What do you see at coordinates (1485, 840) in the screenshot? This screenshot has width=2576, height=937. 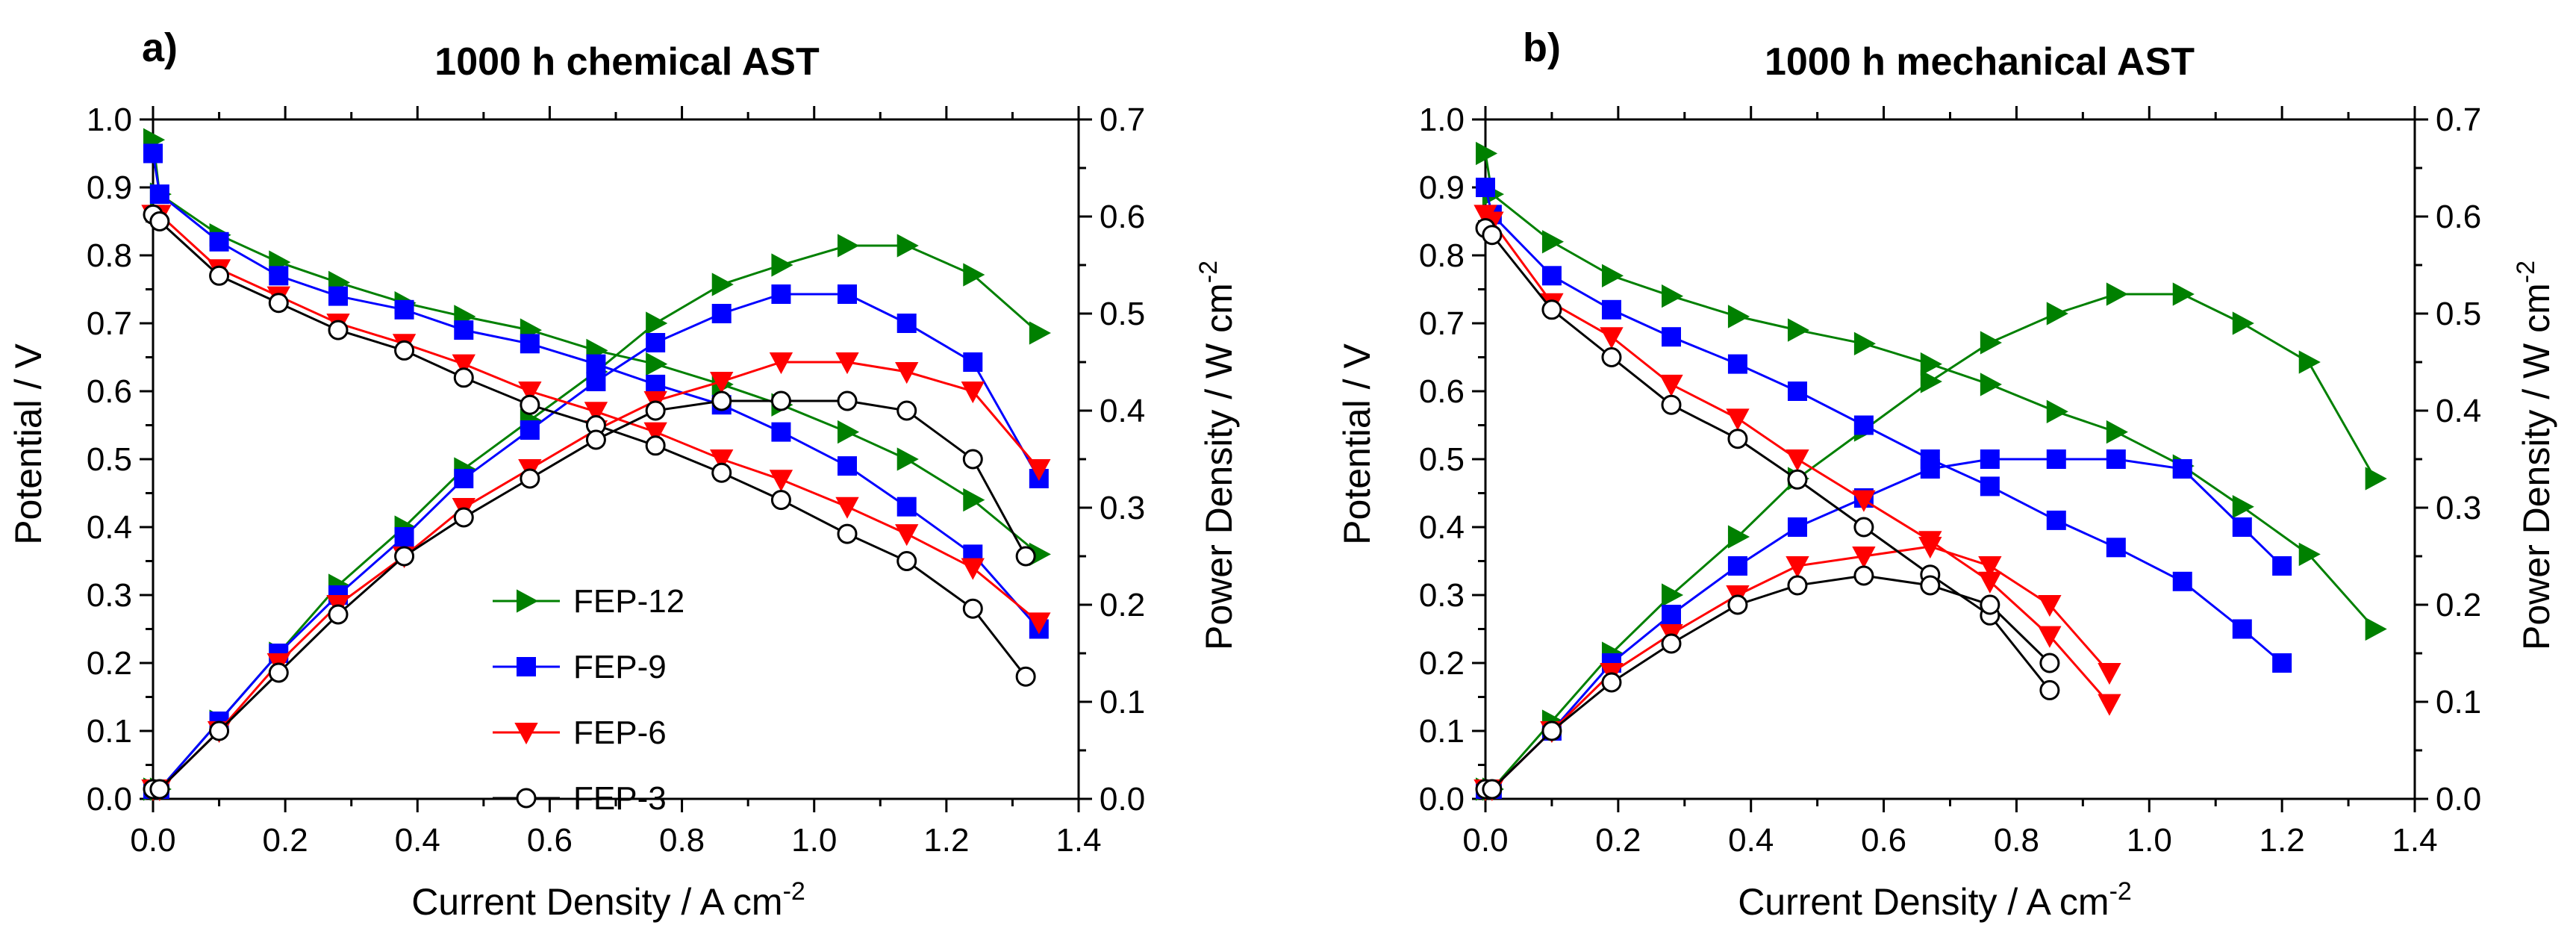 I see `panel-b-x-tick-label: 0.0` at bounding box center [1485, 840].